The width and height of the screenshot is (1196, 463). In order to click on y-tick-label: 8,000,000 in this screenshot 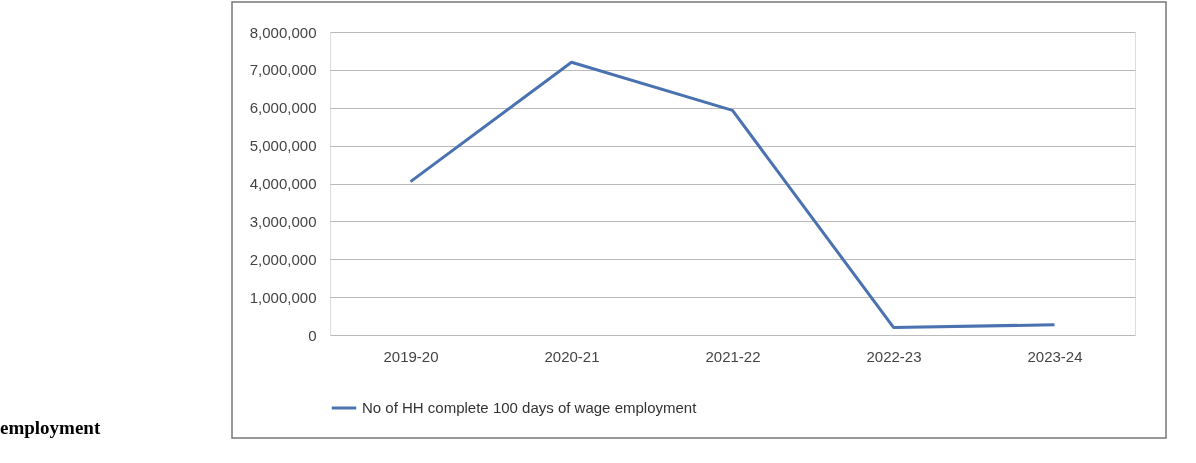, I will do `click(283, 32)`.